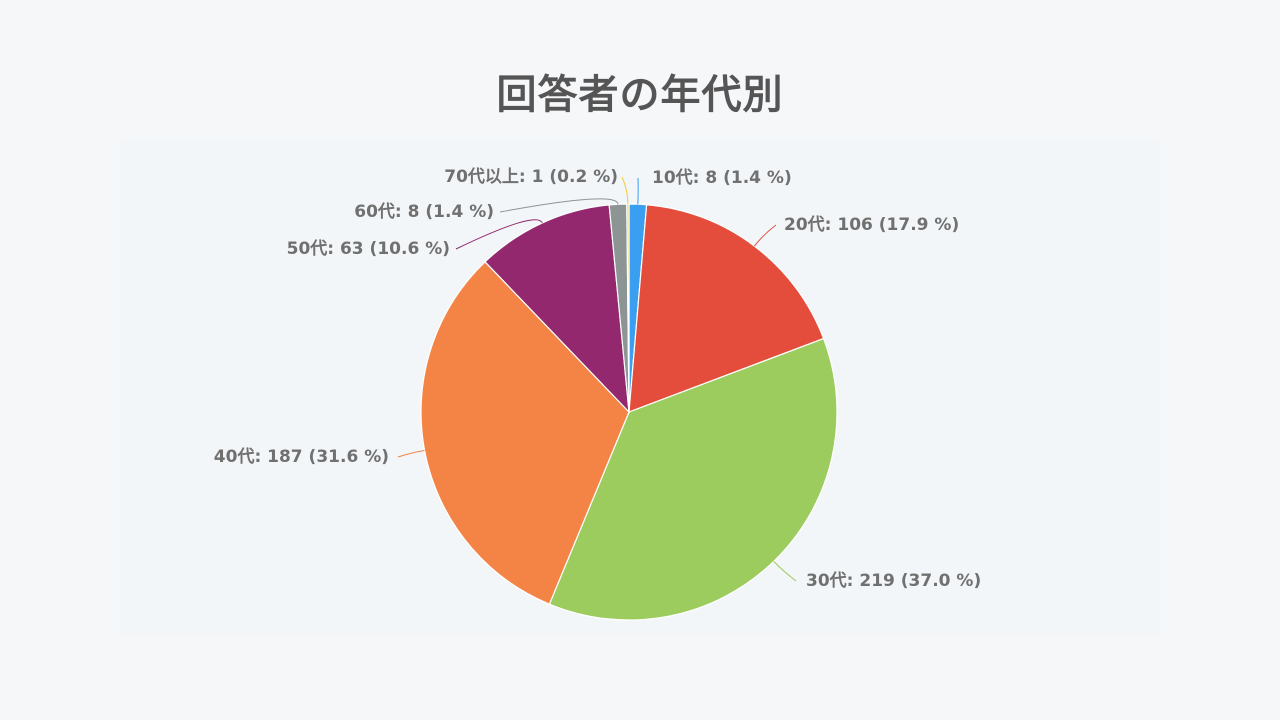 The height and width of the screenshot is (720, 1280). What do you see at coordinates (893, 580) in the screenshot?
I see `data-label-3: 30代: 219 (37.0 %)` at bounding box center [893, 580].